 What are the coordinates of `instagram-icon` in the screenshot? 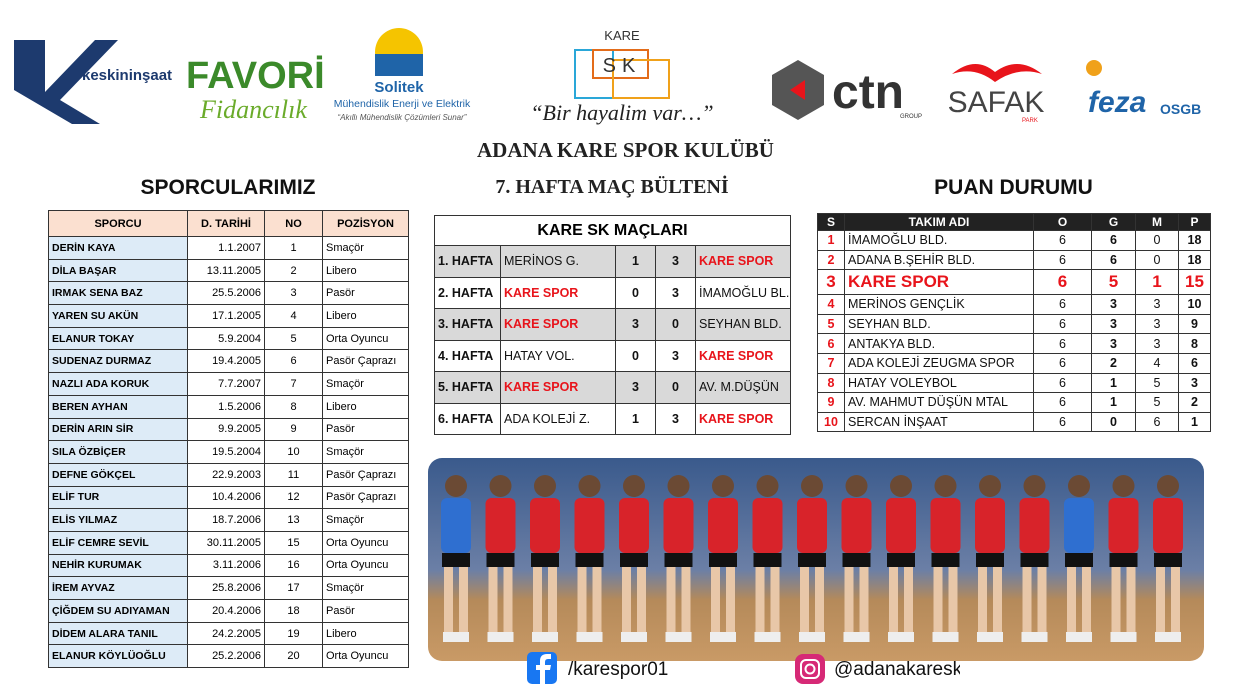 It's located at (810, 669).